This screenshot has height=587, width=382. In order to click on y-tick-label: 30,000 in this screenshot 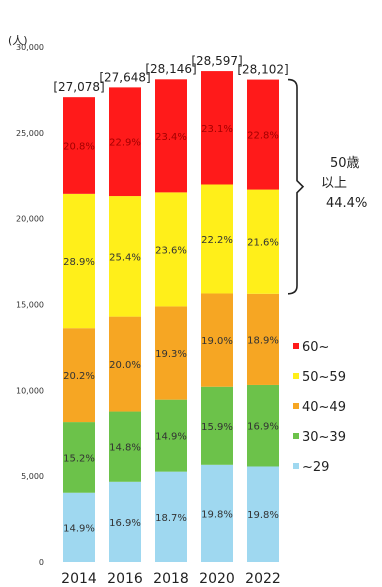, I will do `click(30, 47)`.